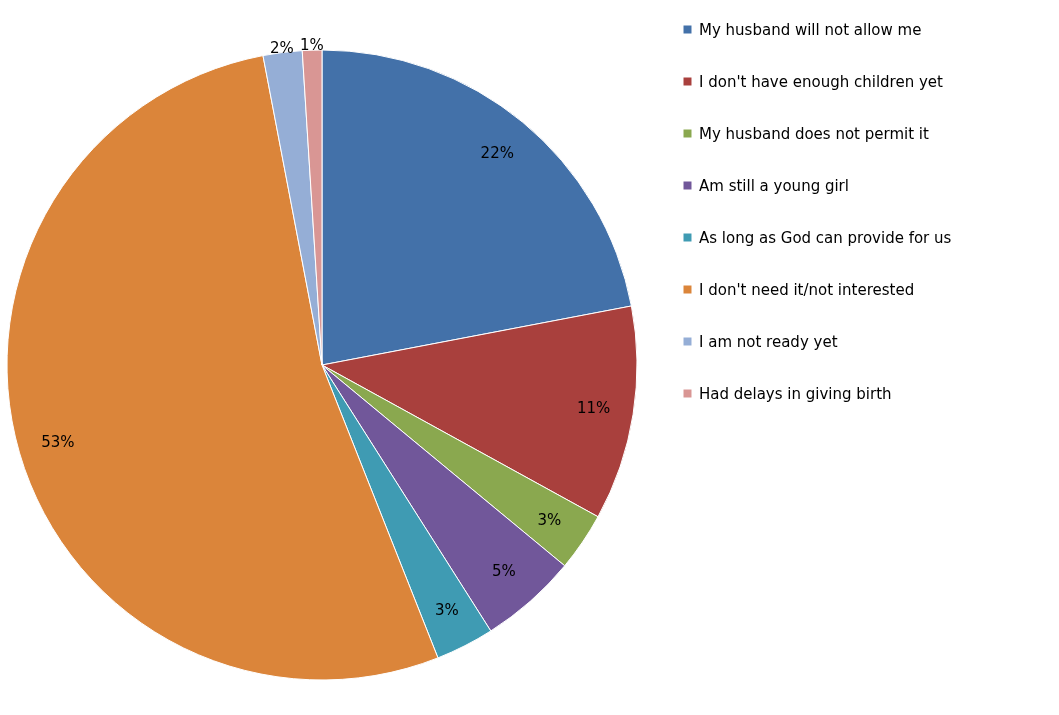  Describe the element at coordinates (768, 341) in the screenshot. I see `legend-label: I am not ready yet` at that location.